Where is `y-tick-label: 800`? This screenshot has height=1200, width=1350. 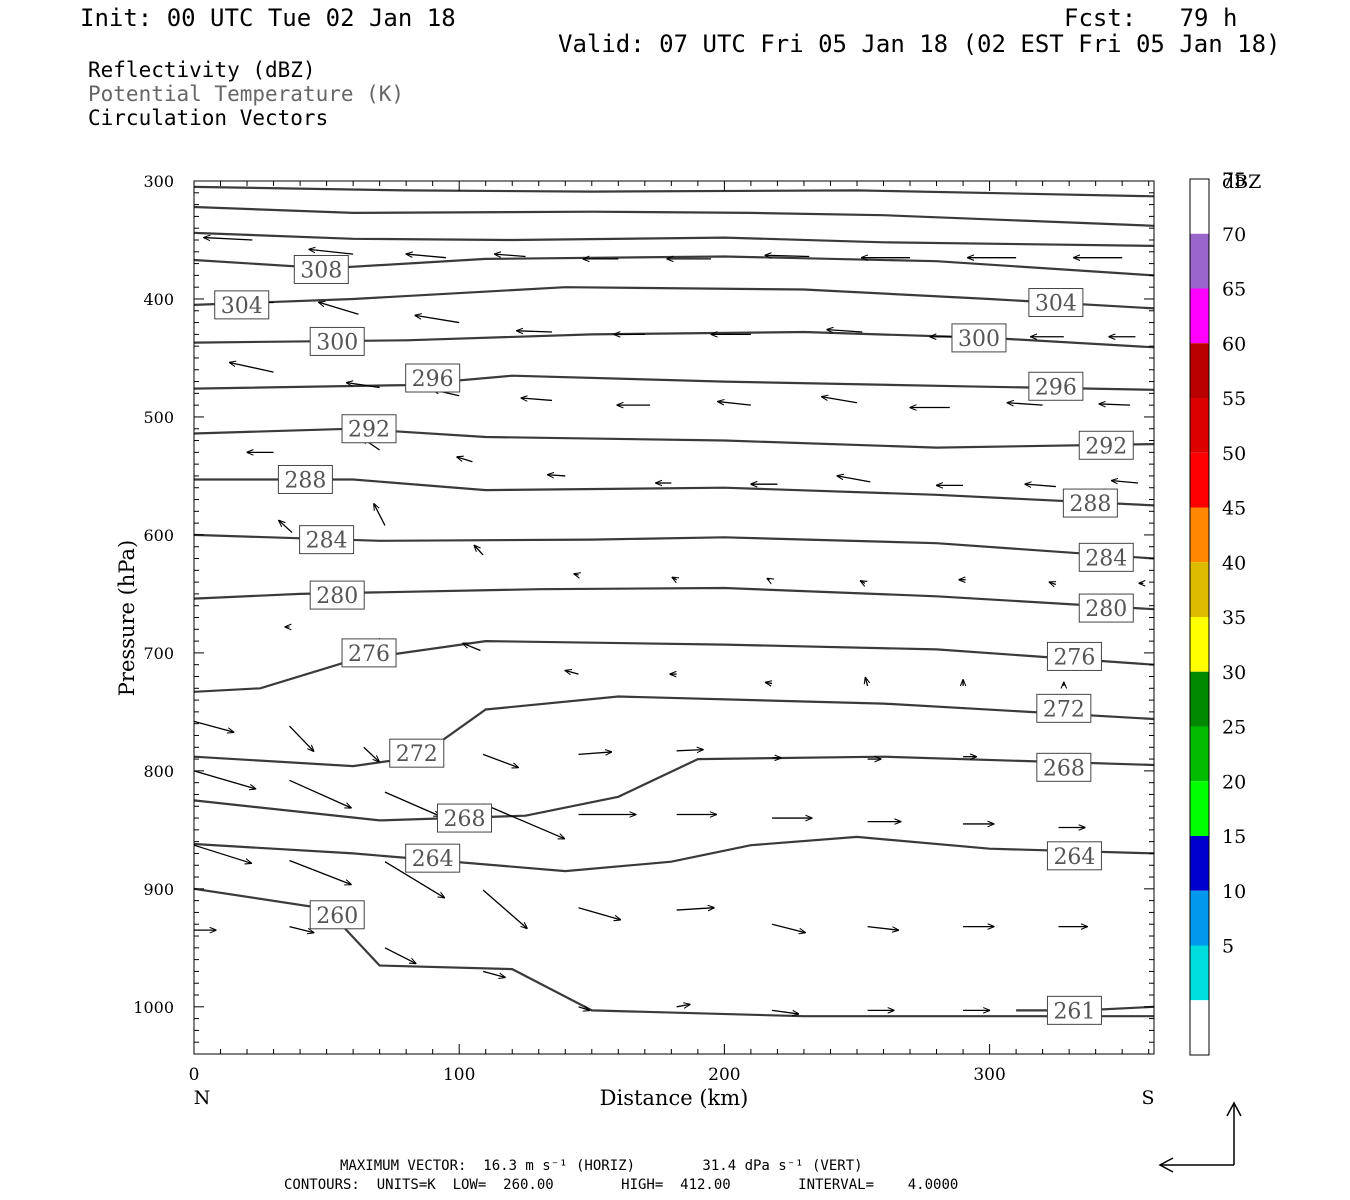
y-tick-label: 800 is located at coordinates (158, 771).